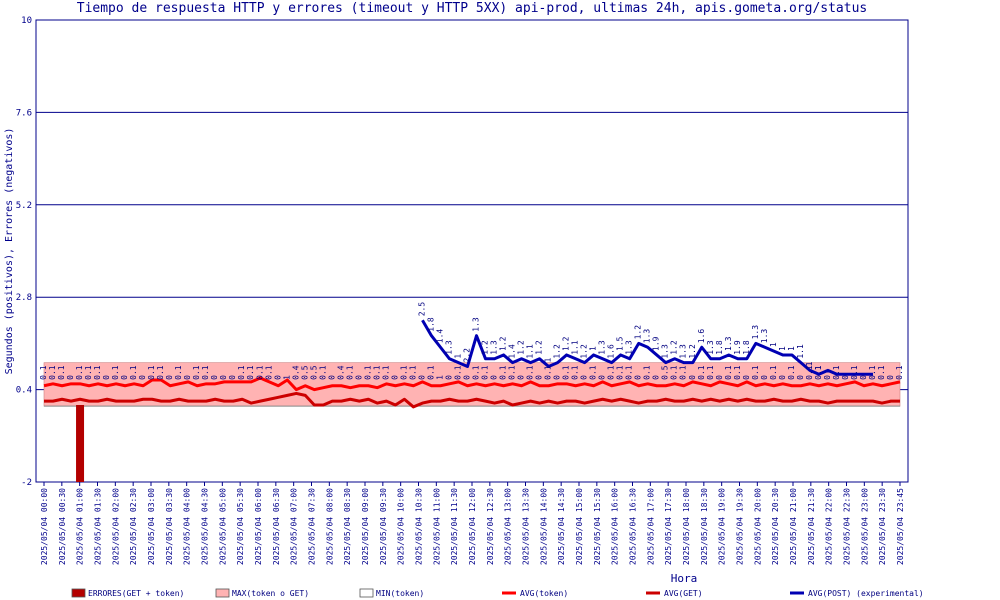  I want to click on x-tick-label: 2025/05/04 14:30, so click(561, 526).